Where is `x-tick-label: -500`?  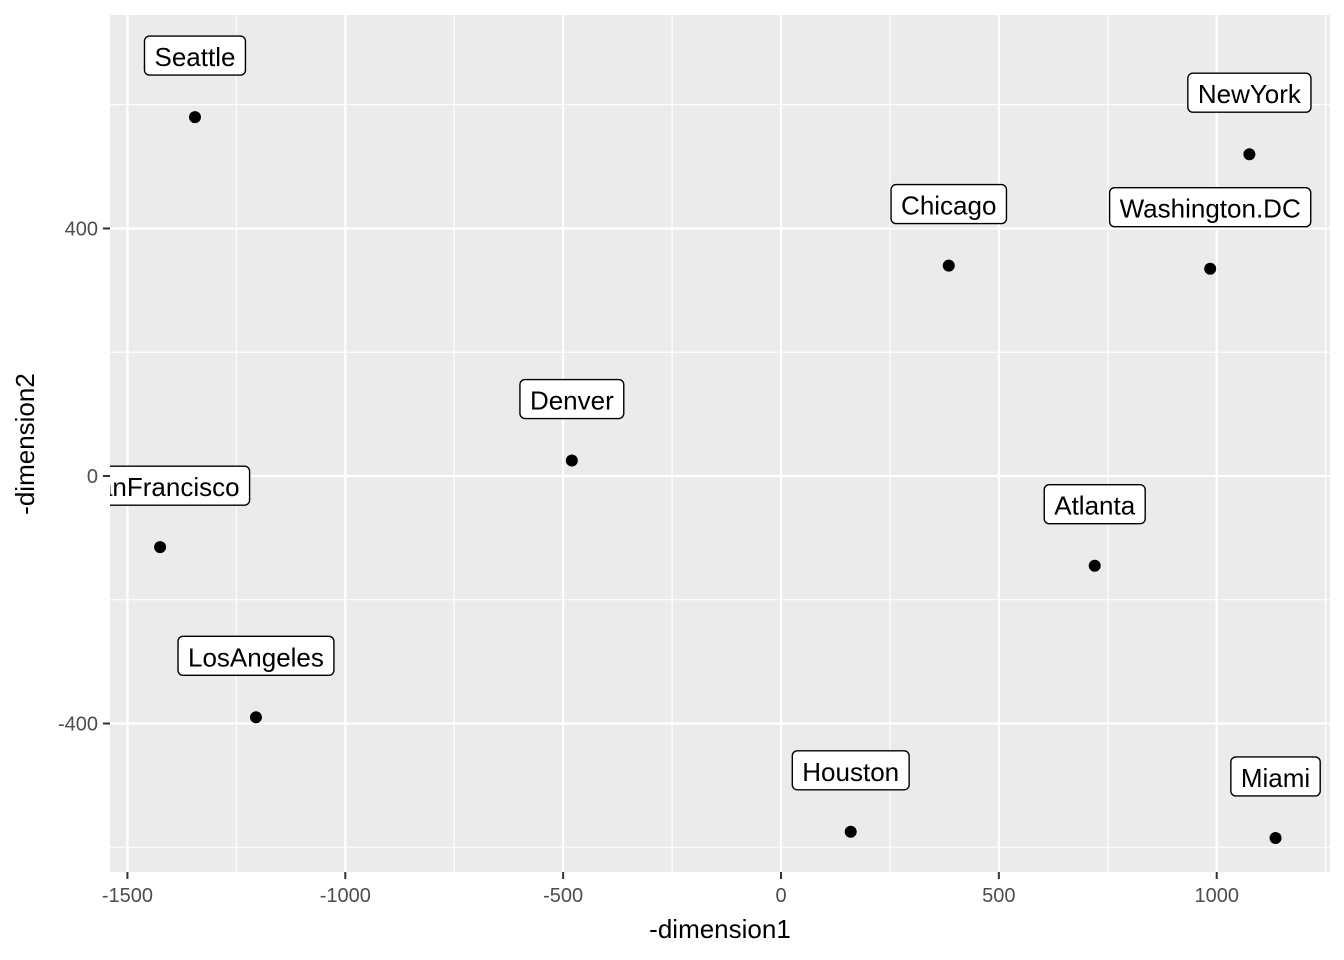
x-tick-label: -500 is located at coordinates (563, 896).